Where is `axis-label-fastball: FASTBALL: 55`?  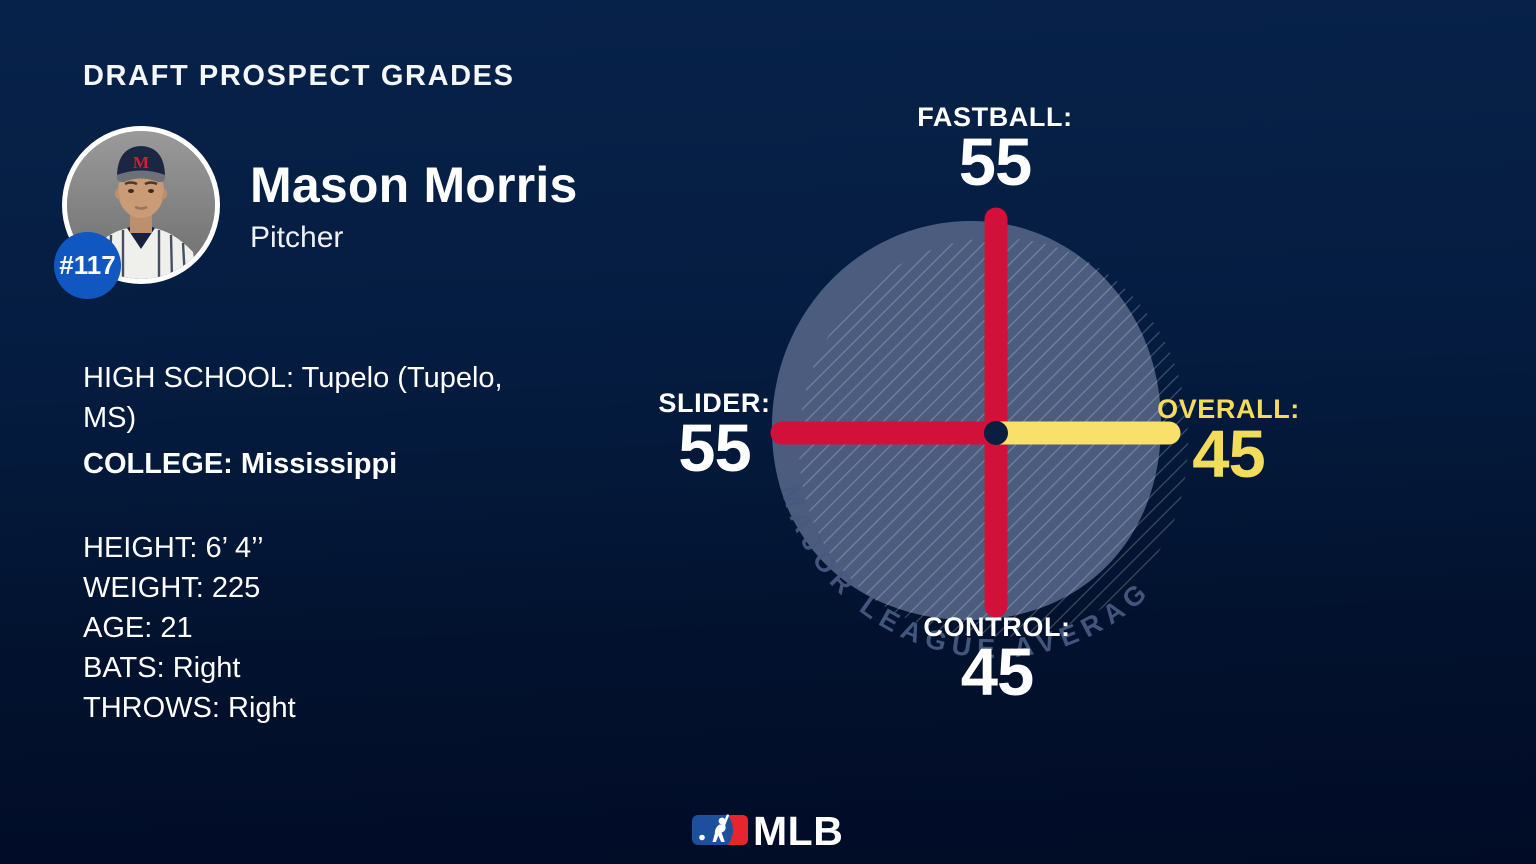
axis-label-fastball: FASTBALL: 55 is located at coordinates (995, 151).